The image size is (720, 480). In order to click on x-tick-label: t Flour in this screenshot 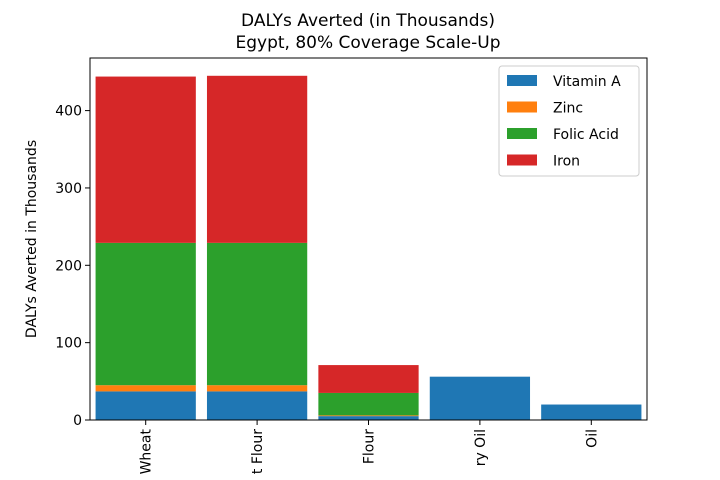, I will do `click(258, 451)`.